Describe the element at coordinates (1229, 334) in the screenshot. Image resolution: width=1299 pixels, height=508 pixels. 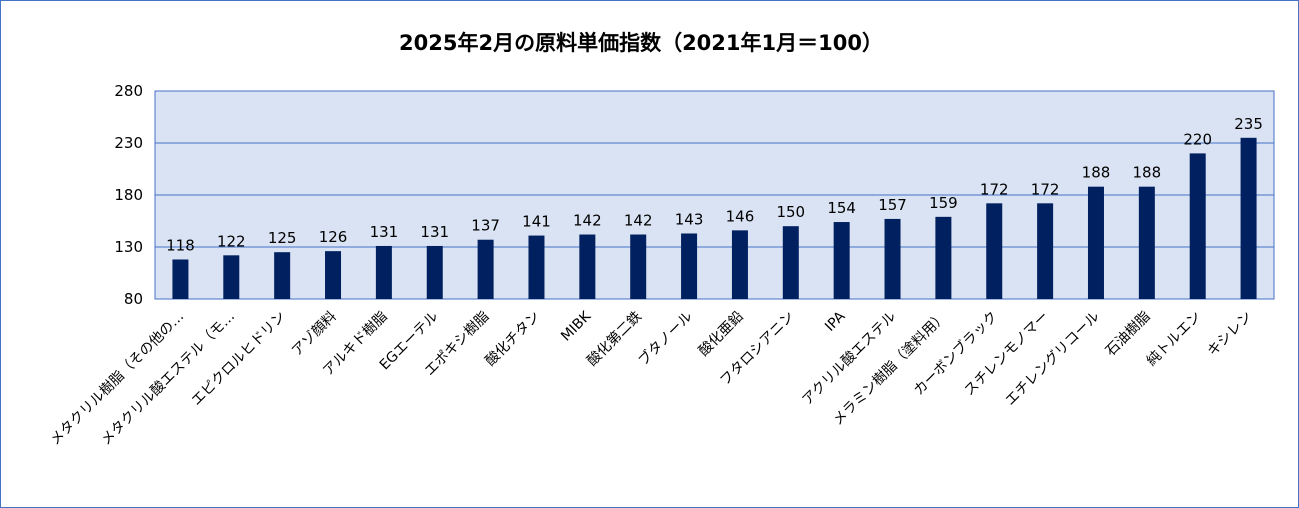
I see `x-tick-label: キシレン` at that location.